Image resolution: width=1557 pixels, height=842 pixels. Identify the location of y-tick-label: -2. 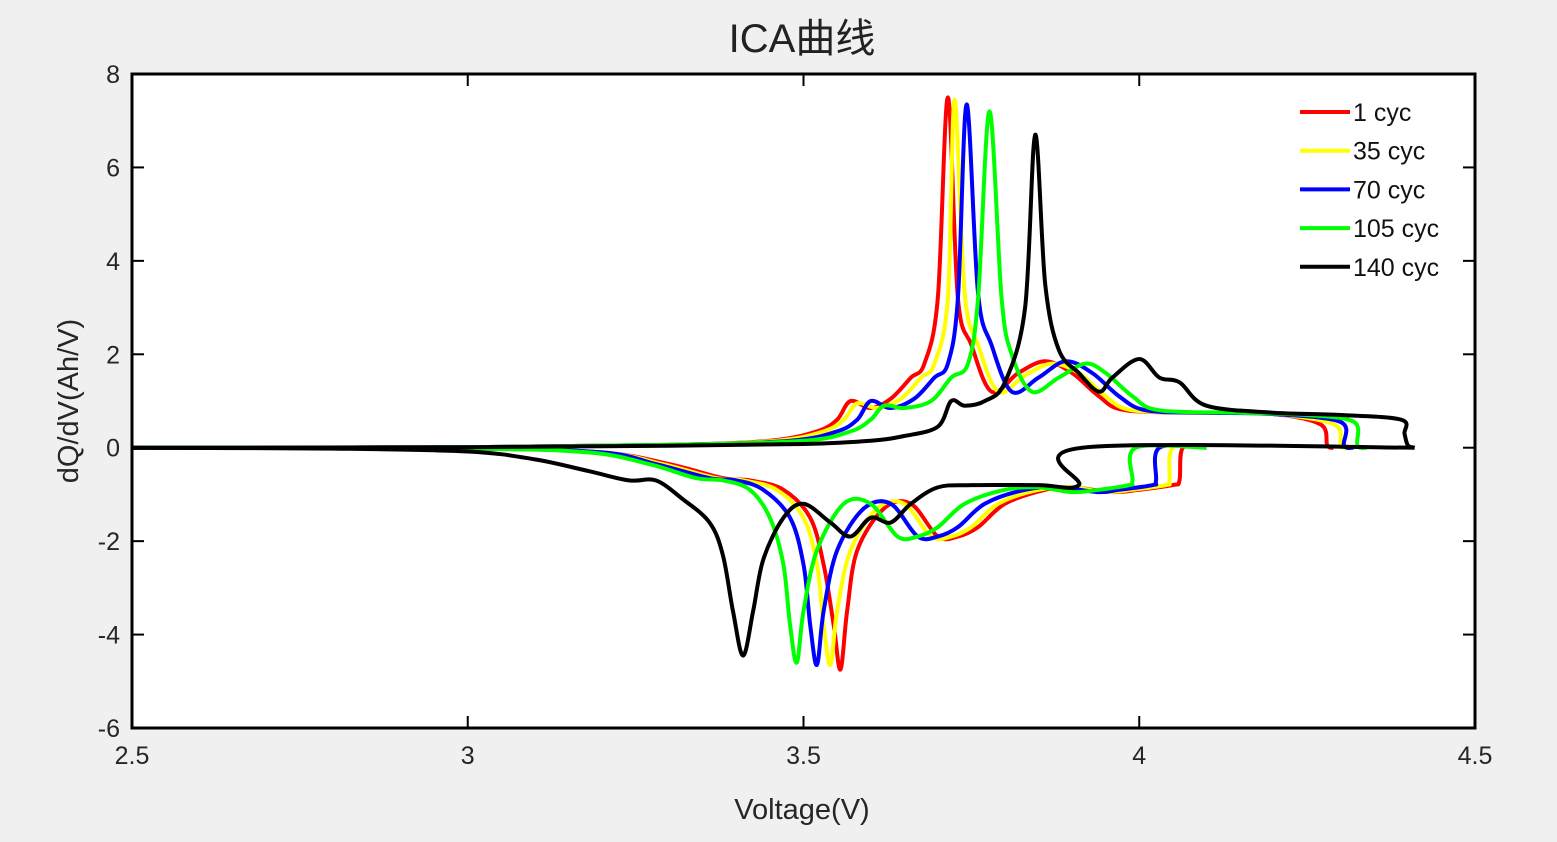
(109, 542).